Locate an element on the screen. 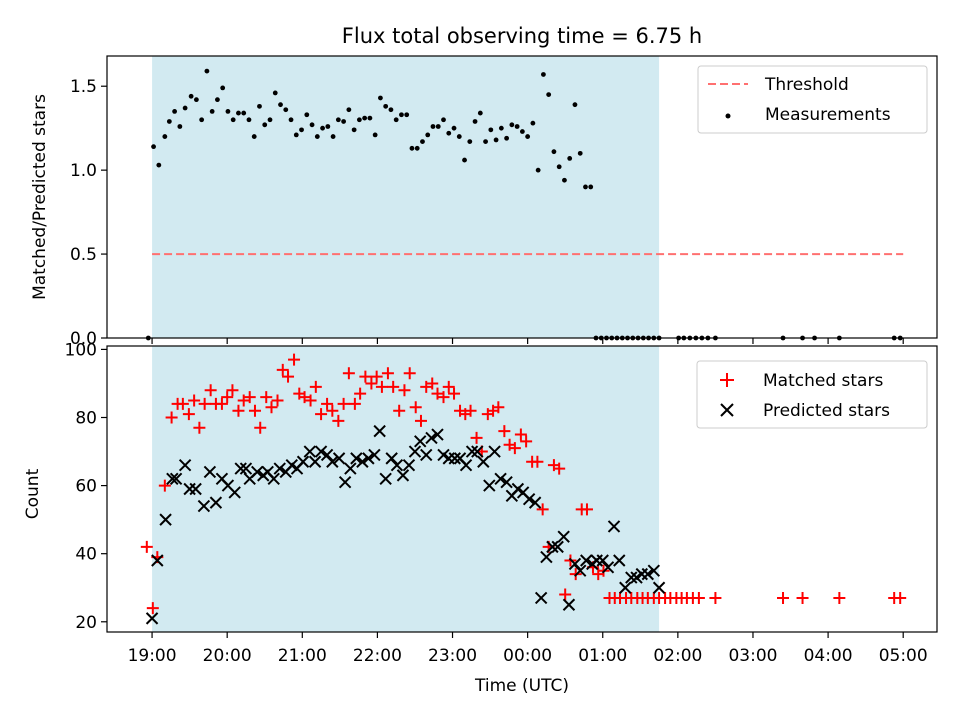 This screenshot has width=960, height=720. y-tick-label: 40 is located at coordinates (86, 555).